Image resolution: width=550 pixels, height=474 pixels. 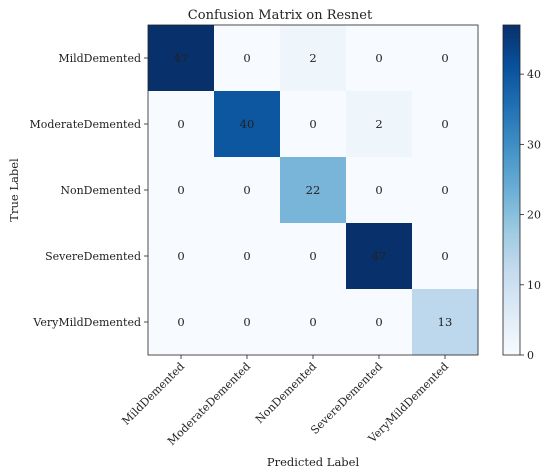 I want to click on matrix-cell-value: 22, so click(x=313, y=190).